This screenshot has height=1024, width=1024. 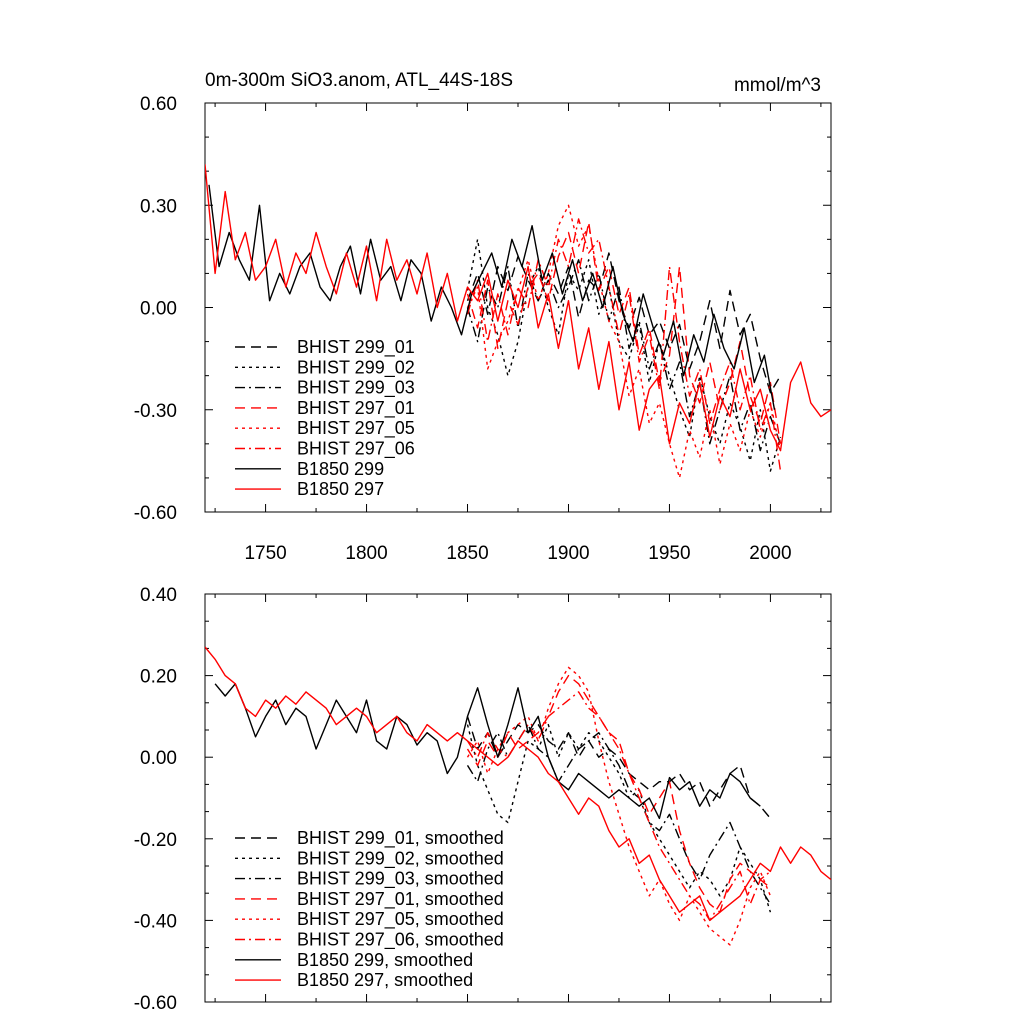 What do you see at coordinates (400, 899) in the screenshot?
I see `legend-label-3: BHIST 297_01, smoothed` at bounding box center [400, 899].